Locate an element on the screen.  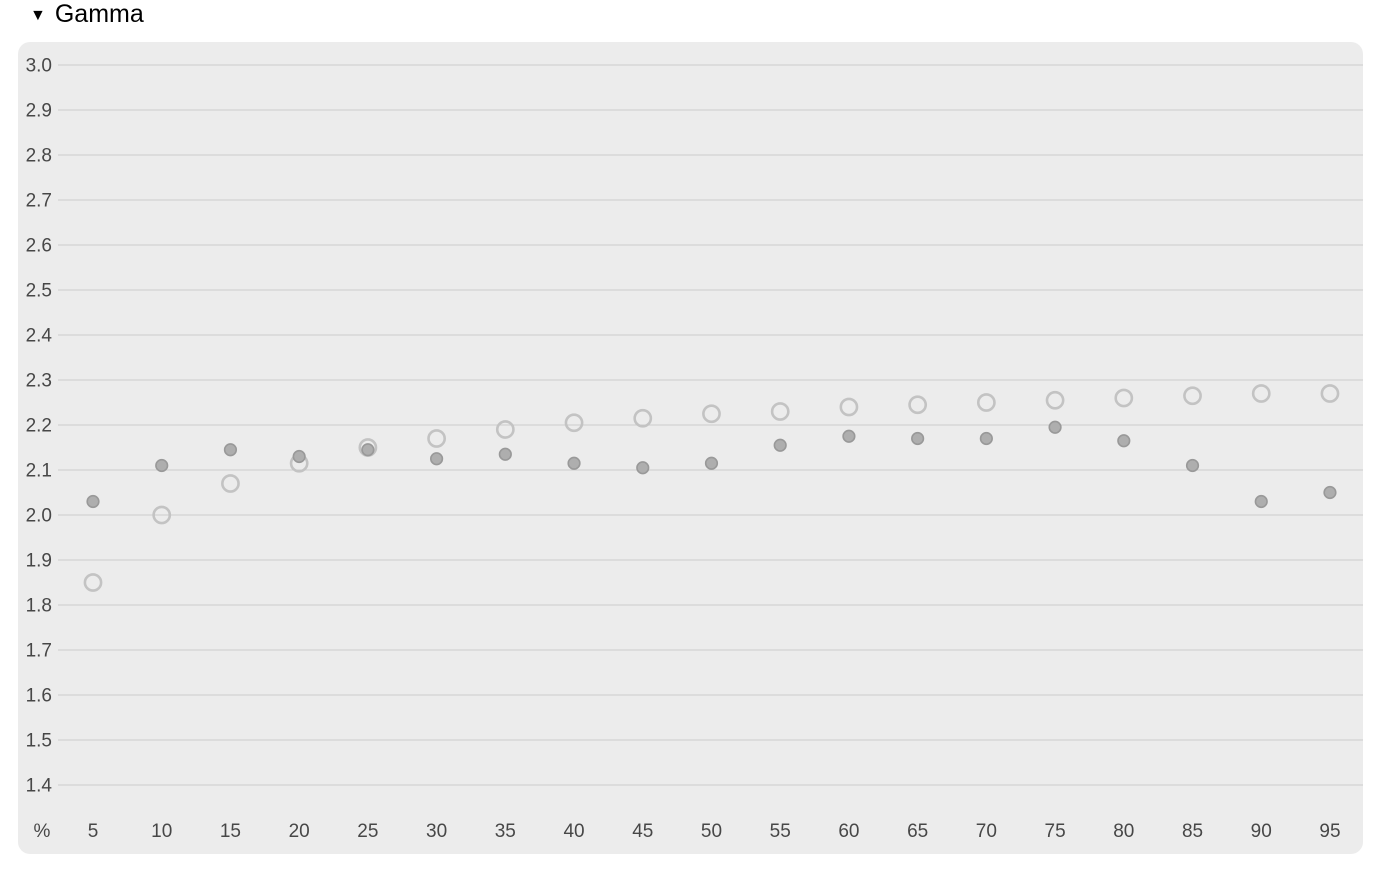
gamma-section-header: ▼ Gamma is located at coordinates (87, 14).